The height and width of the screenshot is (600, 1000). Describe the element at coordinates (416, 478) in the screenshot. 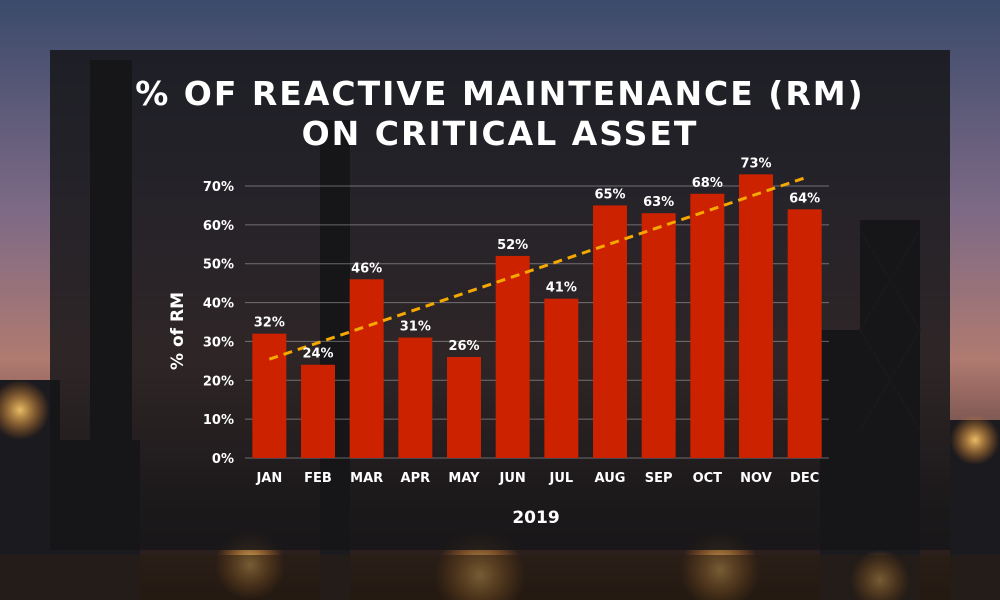

I see `x-tick-label-apr: APR` at that location.